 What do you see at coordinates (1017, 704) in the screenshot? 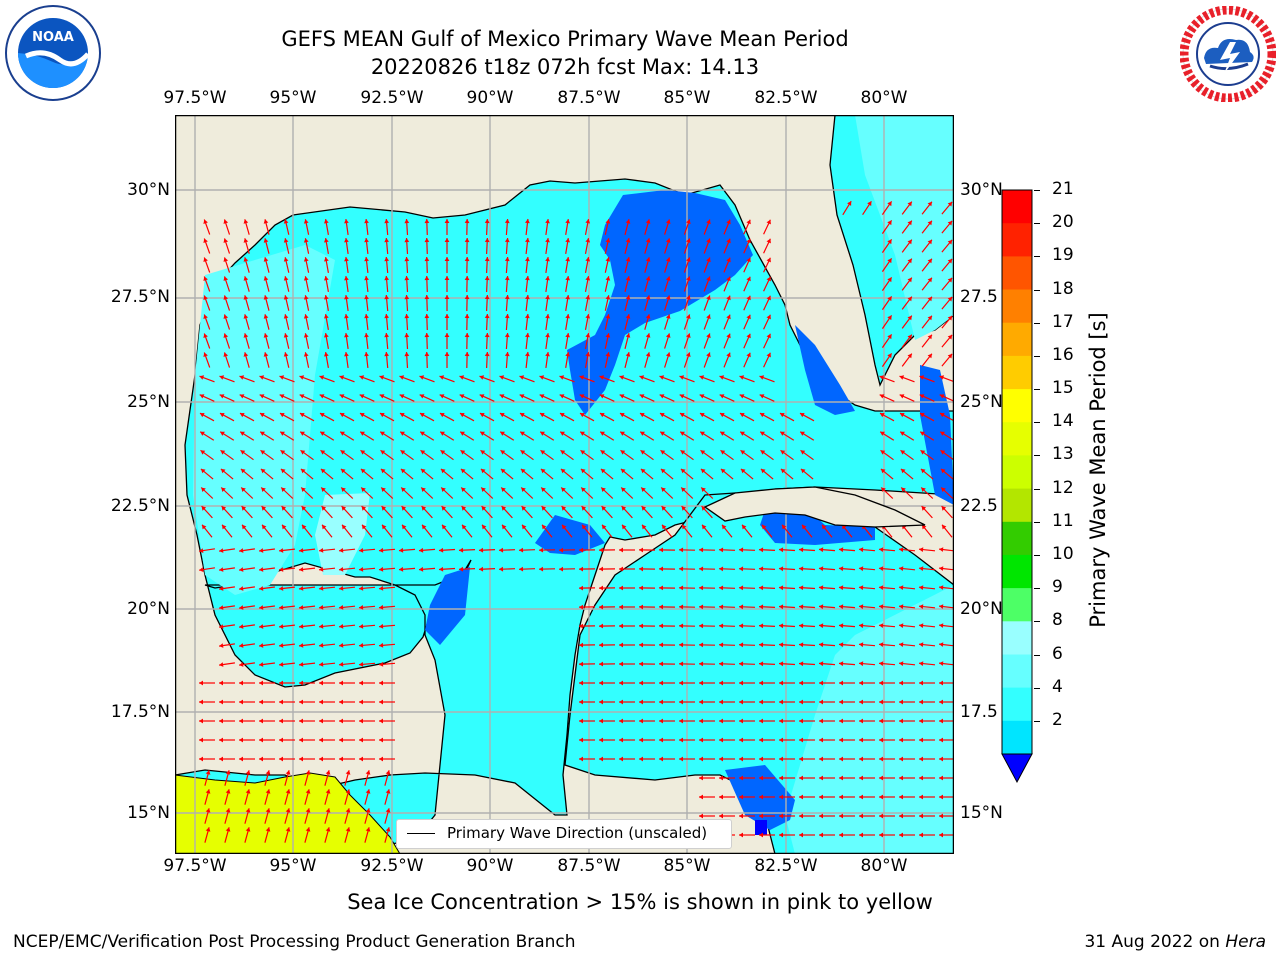
I see `colorbar-segment` at bounding box center [1017, 704].